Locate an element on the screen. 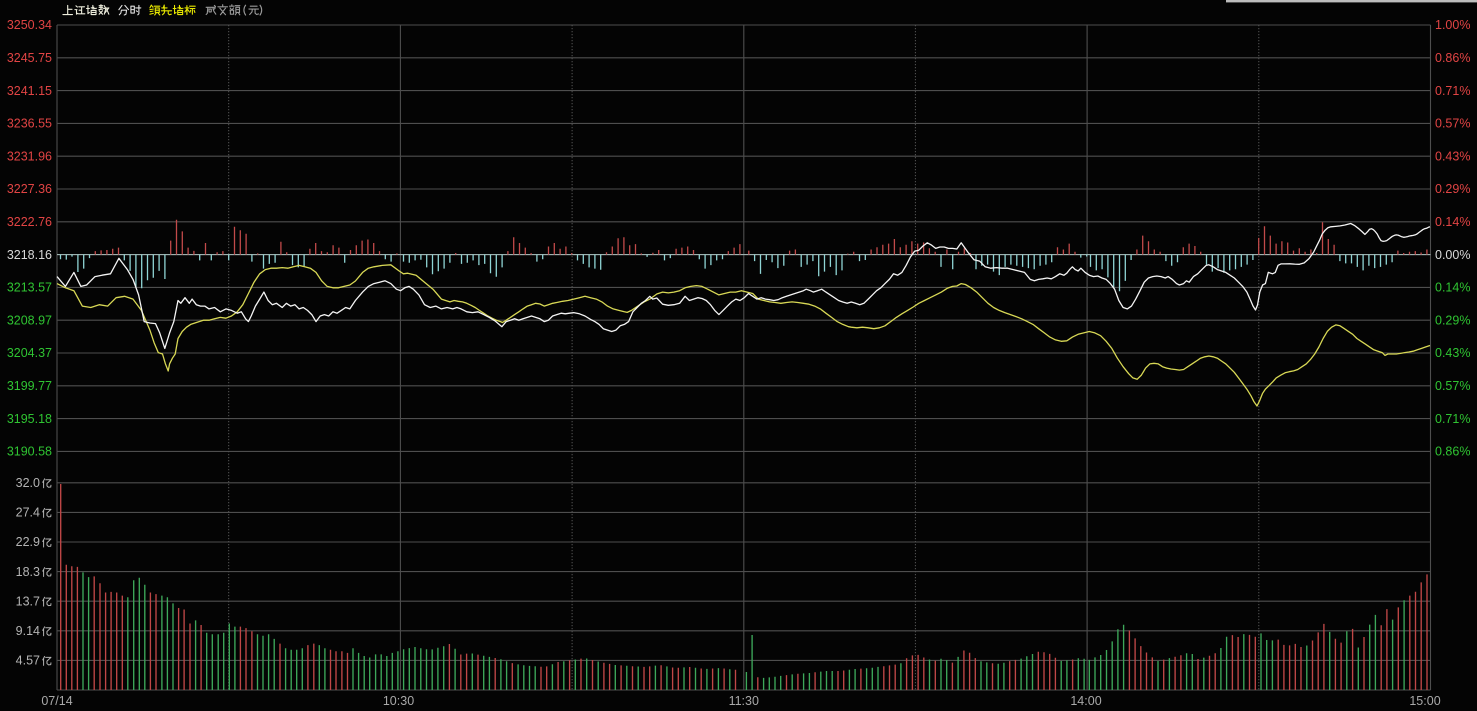  svg-text: 14:00 is located at coordinates (1085, 701).